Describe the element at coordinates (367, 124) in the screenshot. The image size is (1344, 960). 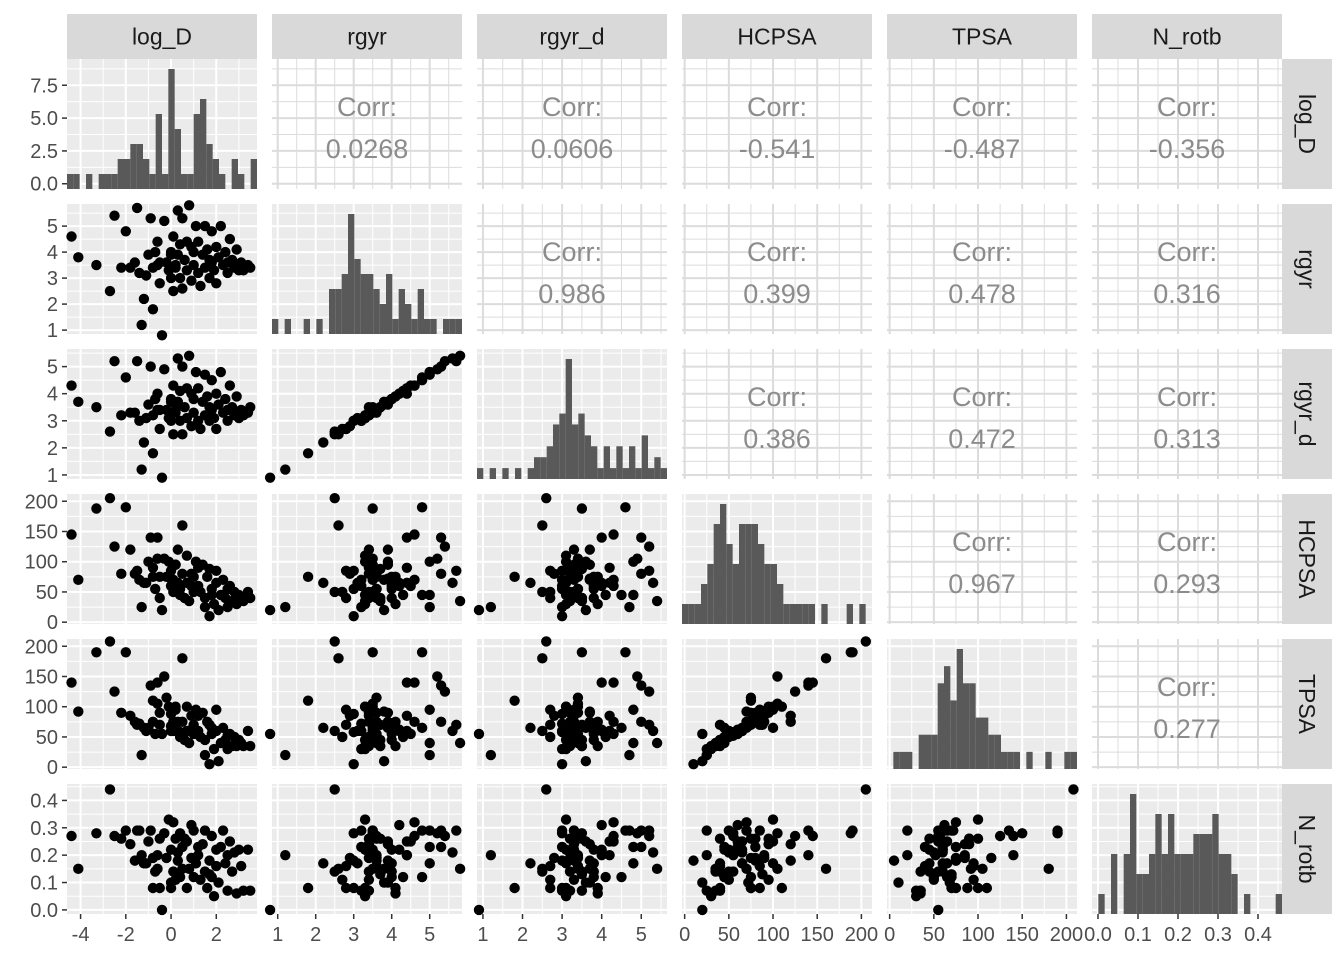
I see `panel-log_D-rgyr` at that location.